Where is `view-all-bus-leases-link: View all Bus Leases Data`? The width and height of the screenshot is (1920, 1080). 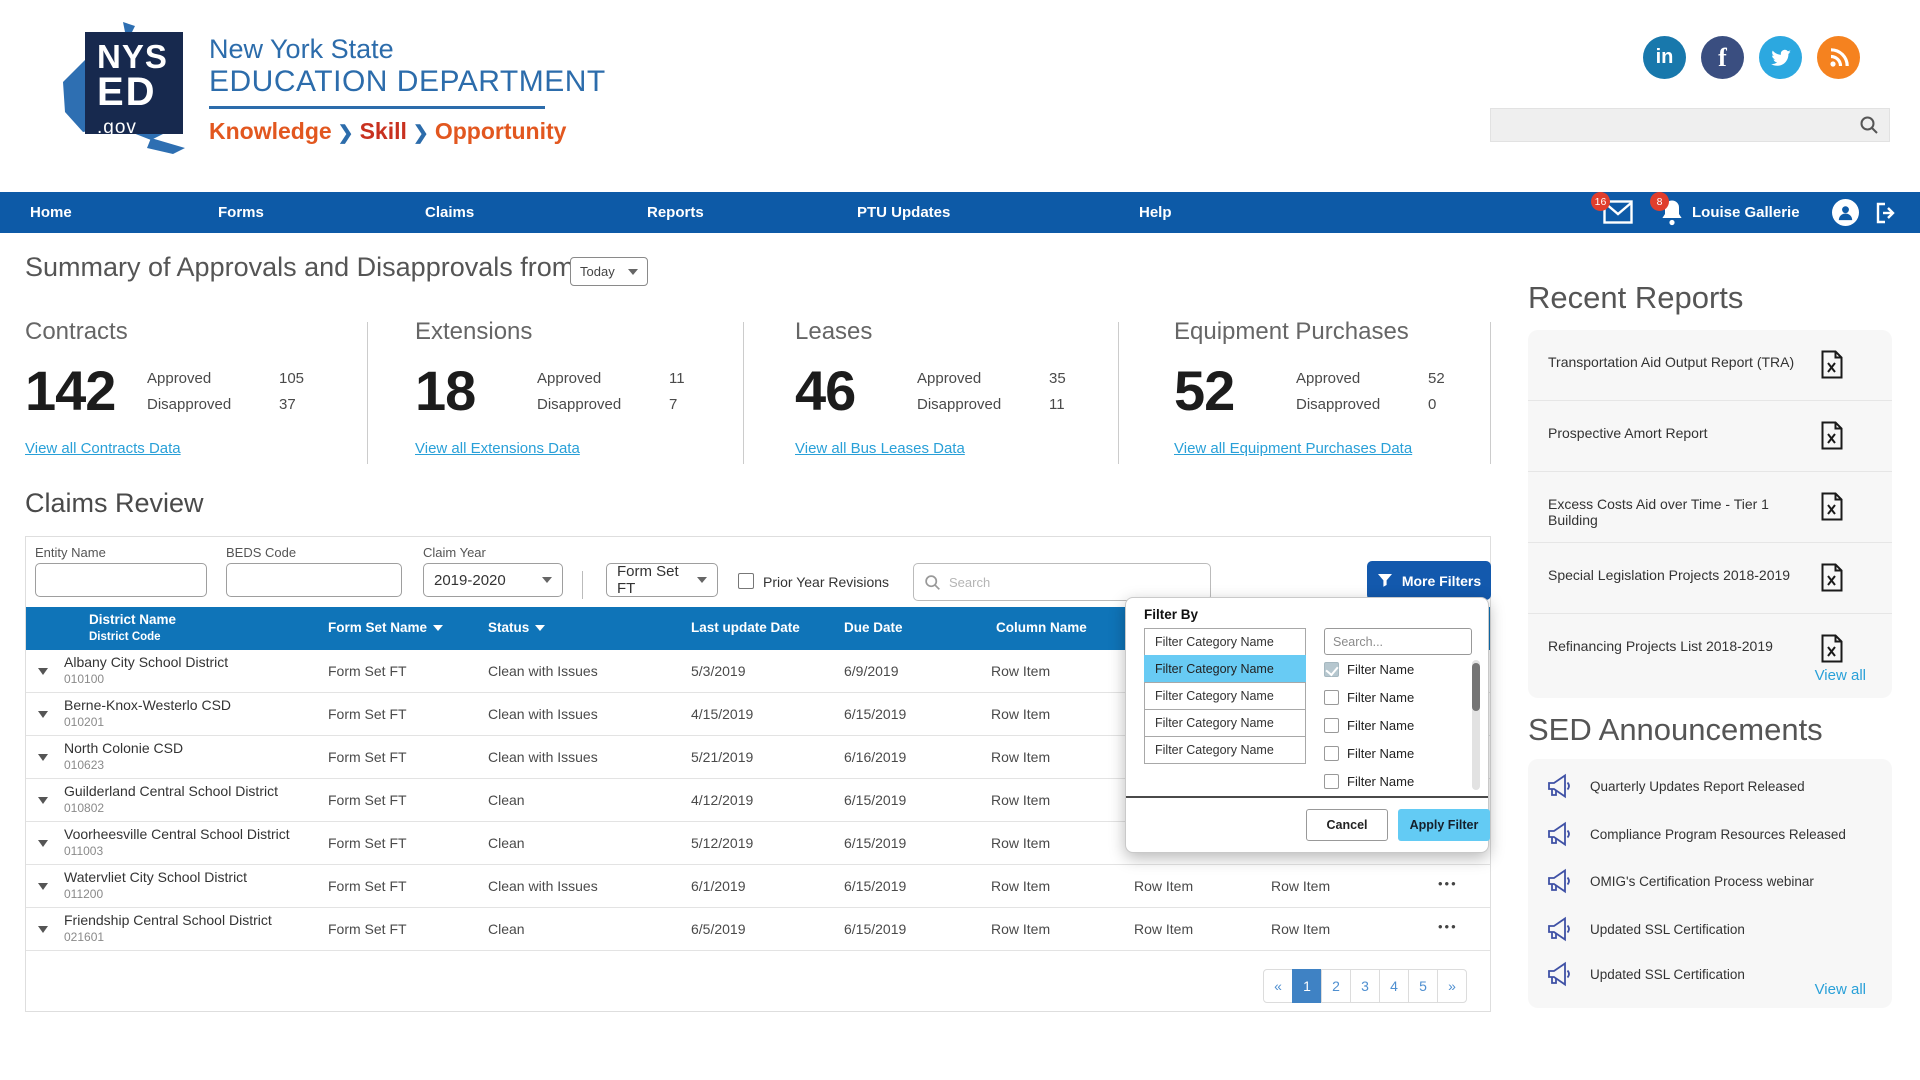 view-all-bus-leases-link: View all Bus Leases Data is located at coordinates (880, 448).